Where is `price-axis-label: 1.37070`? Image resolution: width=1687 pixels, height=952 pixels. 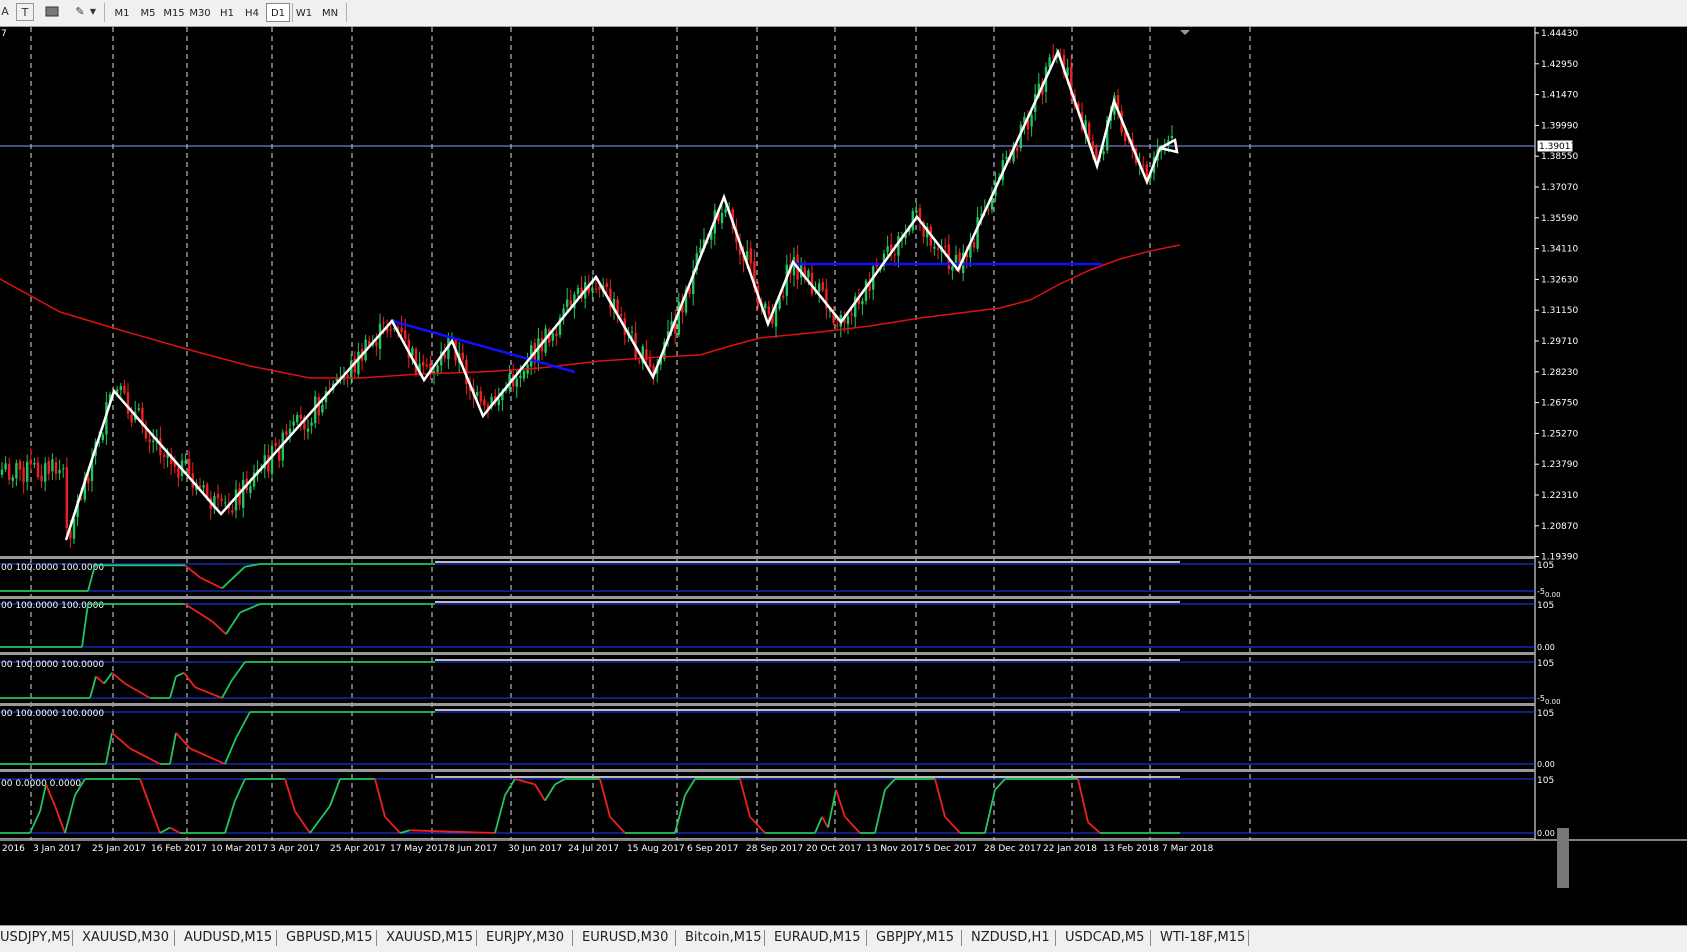 price-axis-label: 1.37070 is located at coordinates (1559, 188).